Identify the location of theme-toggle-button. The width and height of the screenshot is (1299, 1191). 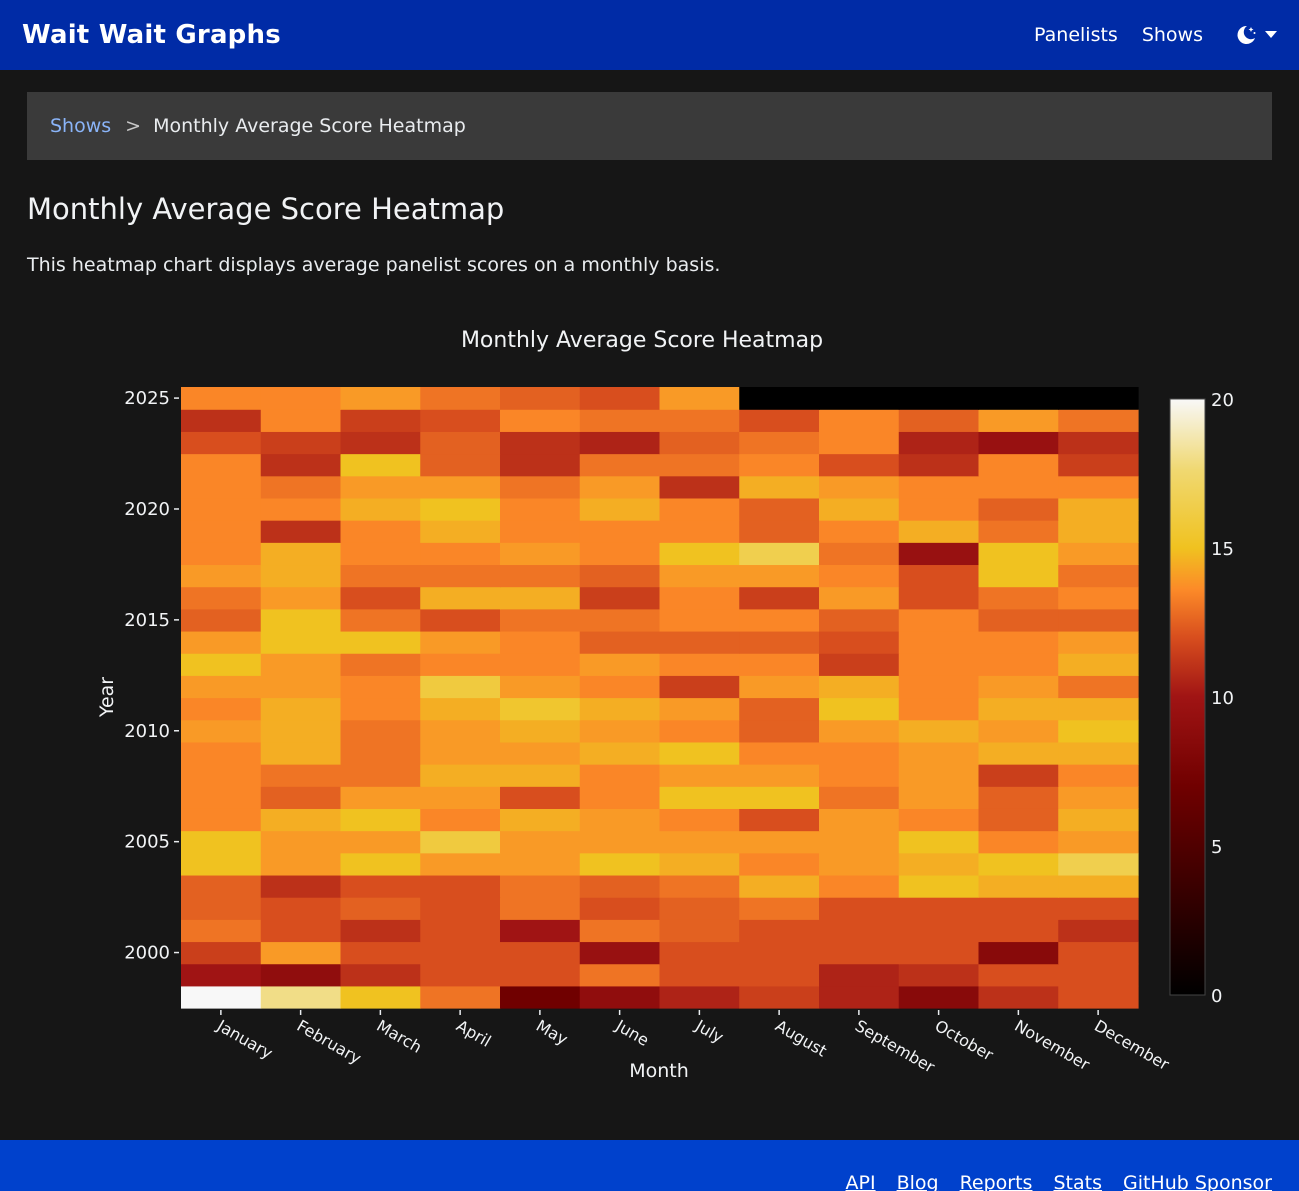
(1256, 35).